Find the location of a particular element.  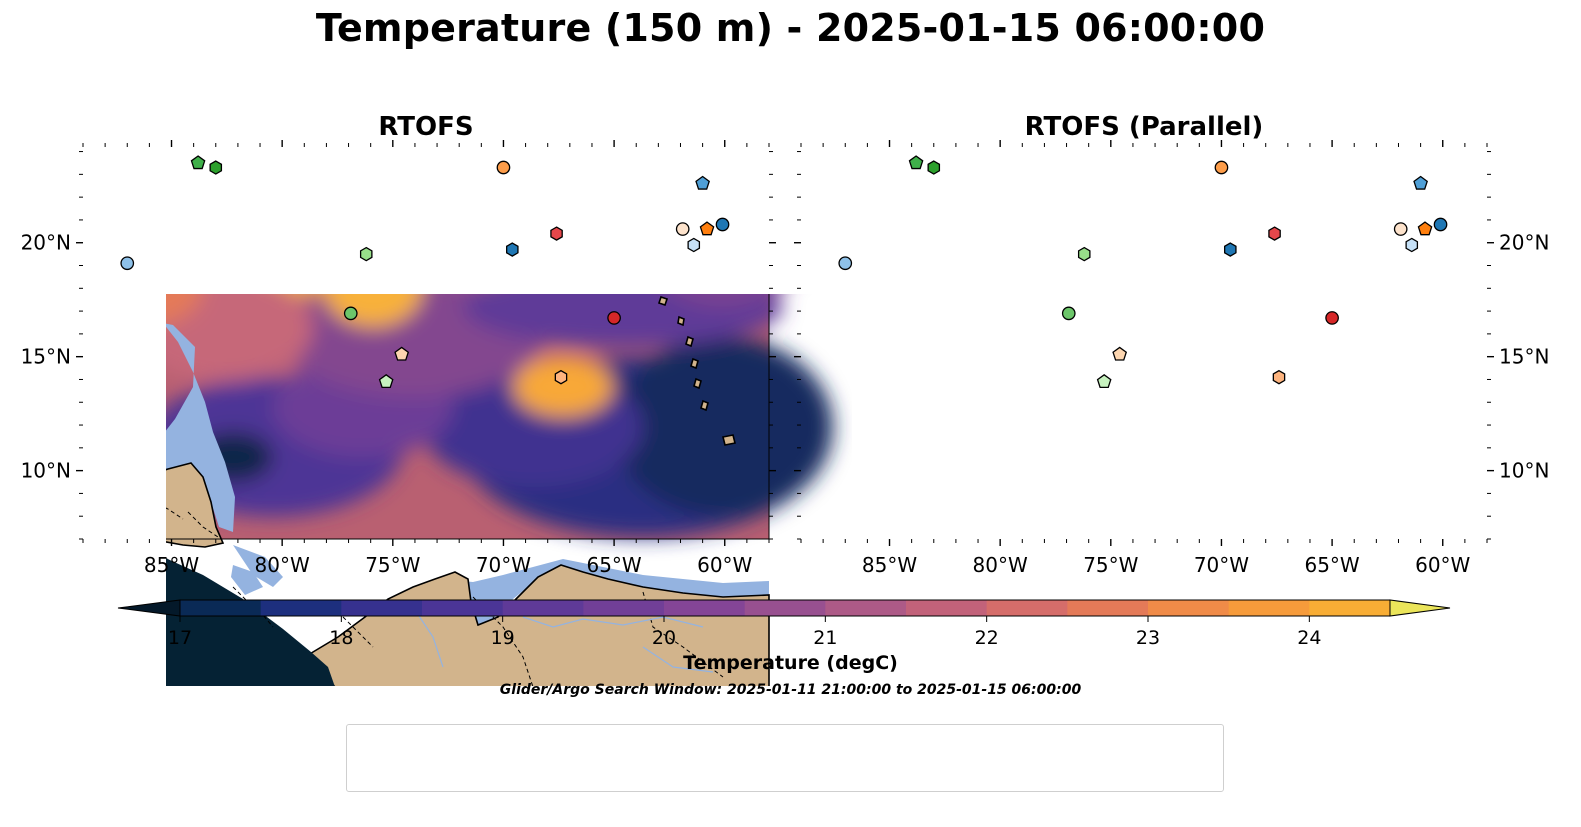

colorbar-tick-label: 23 is located at coordinates (1148, 638).